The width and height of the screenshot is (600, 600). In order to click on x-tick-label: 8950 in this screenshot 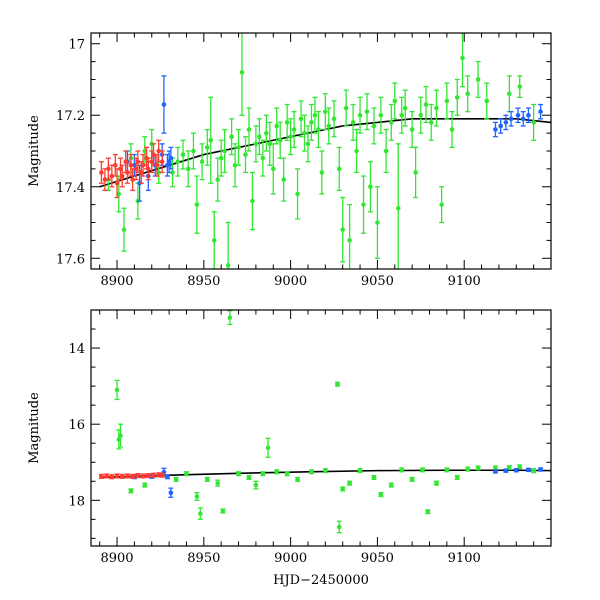, I will do `click(203, 558)`.